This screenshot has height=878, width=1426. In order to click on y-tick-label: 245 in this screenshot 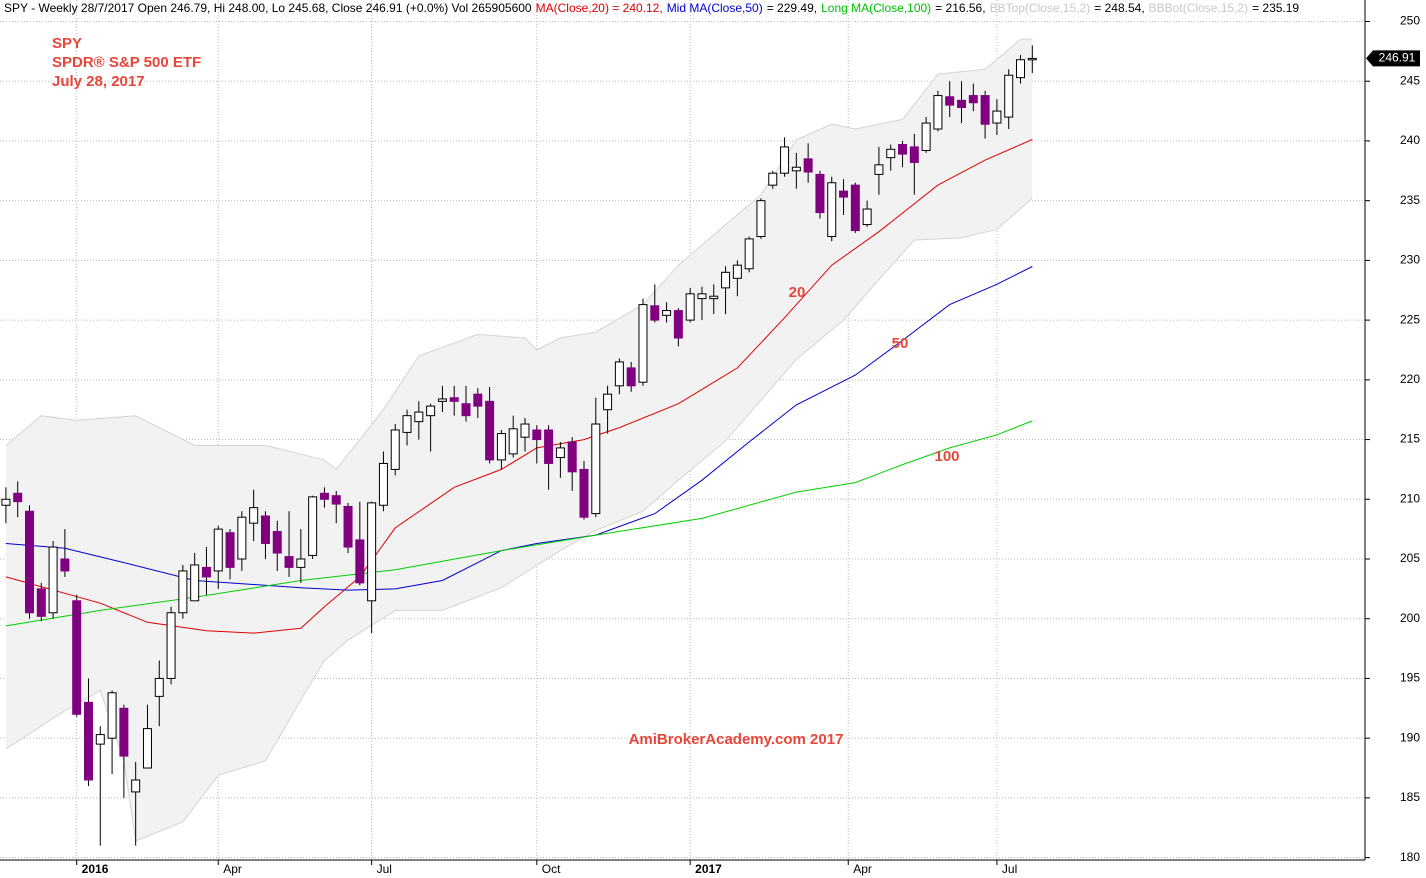, I will do `click(1410, 80)`.